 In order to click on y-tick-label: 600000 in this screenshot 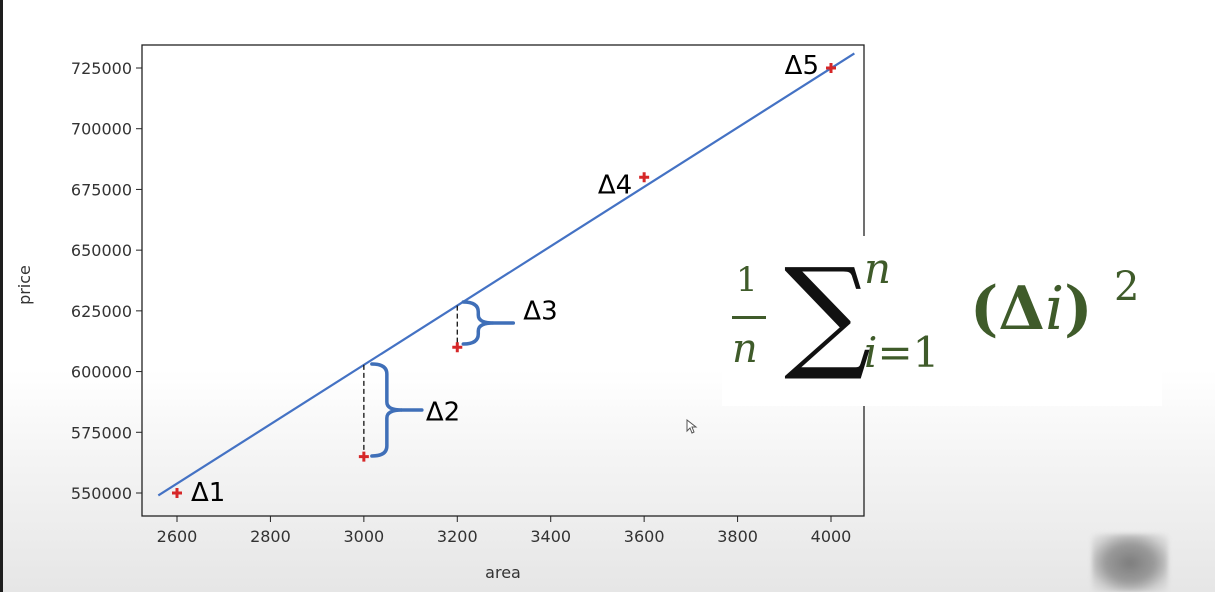, I will do `click(101, 372)`.